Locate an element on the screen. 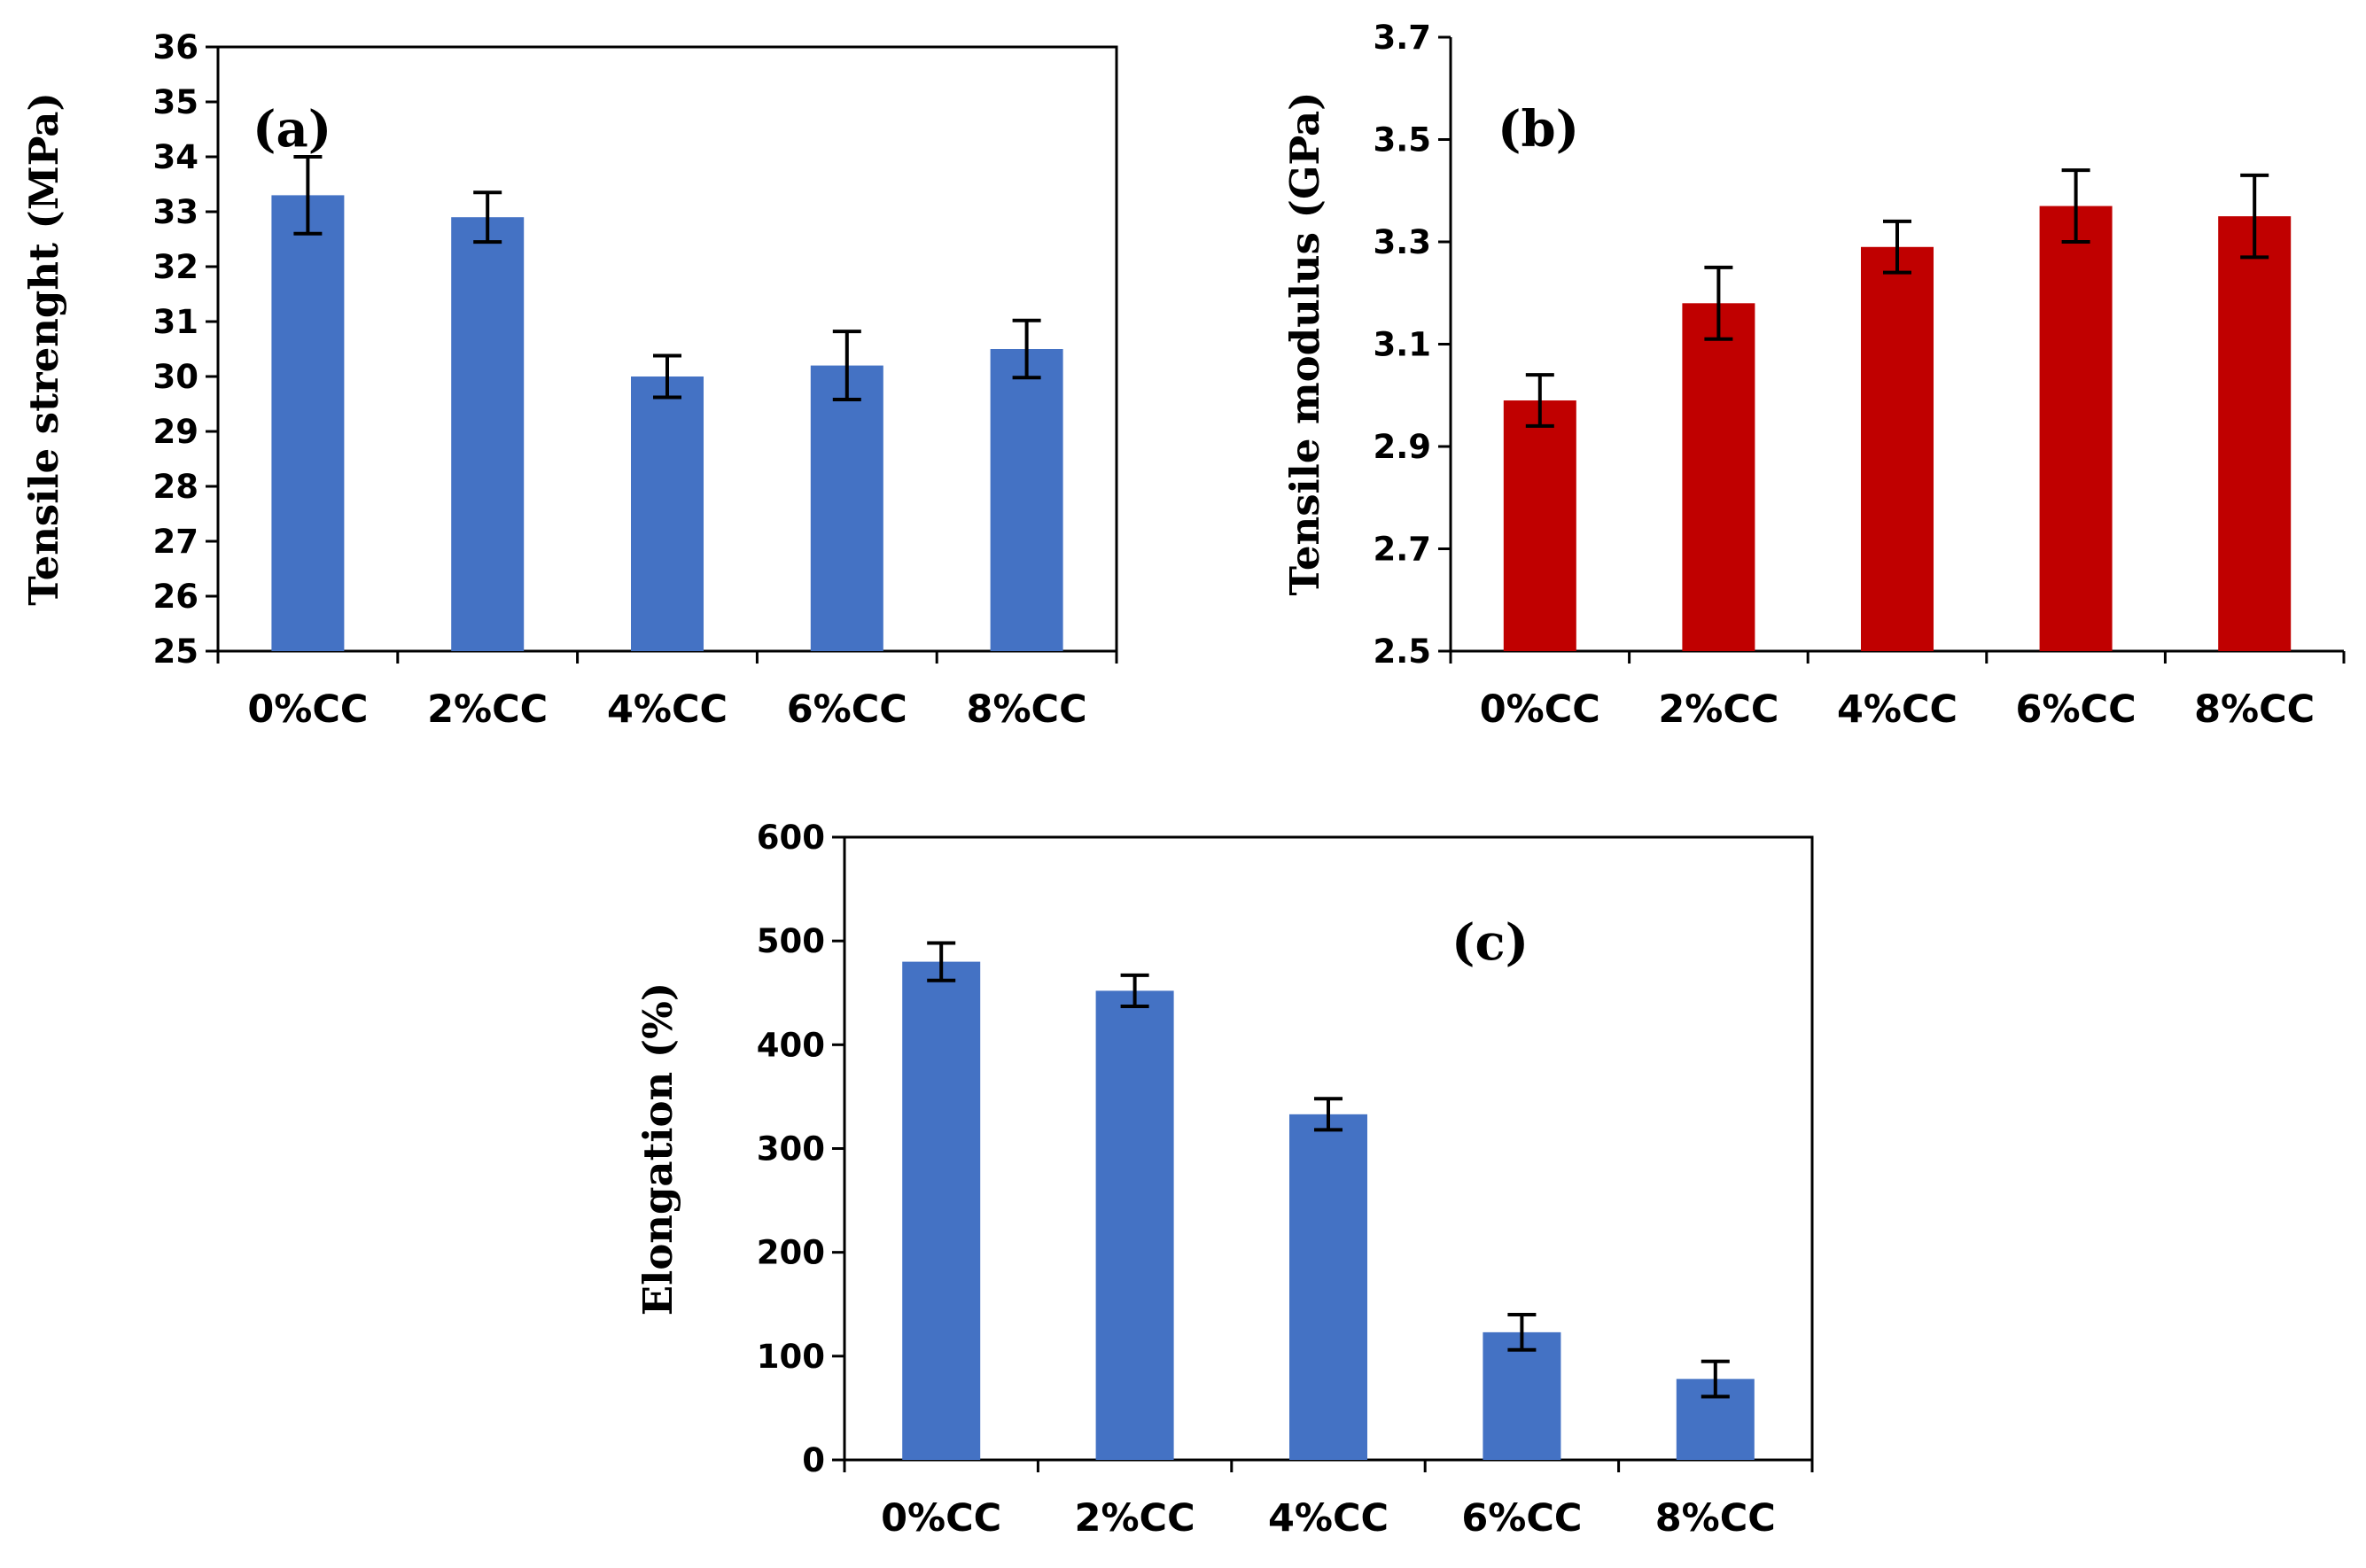 Image resolution: width=2366 pixels, height=1568 pixels. y-tick-label: 3.5 is located at coordinates (1402, 140).